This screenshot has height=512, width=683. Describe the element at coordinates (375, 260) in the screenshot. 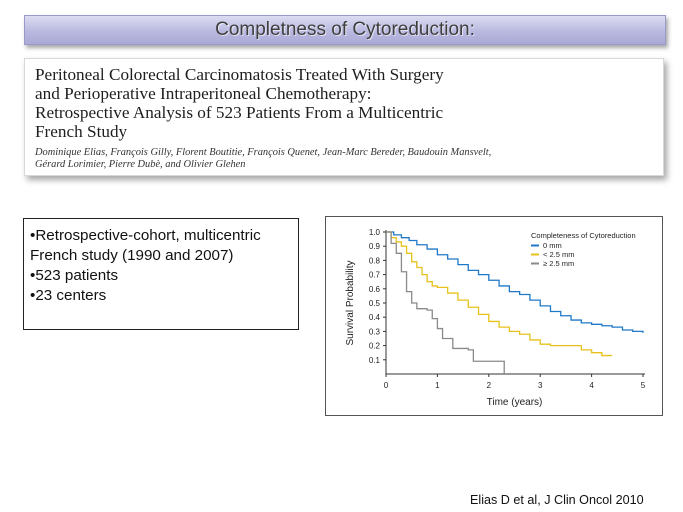

I see `y-tick-label: 0.8` at that location.